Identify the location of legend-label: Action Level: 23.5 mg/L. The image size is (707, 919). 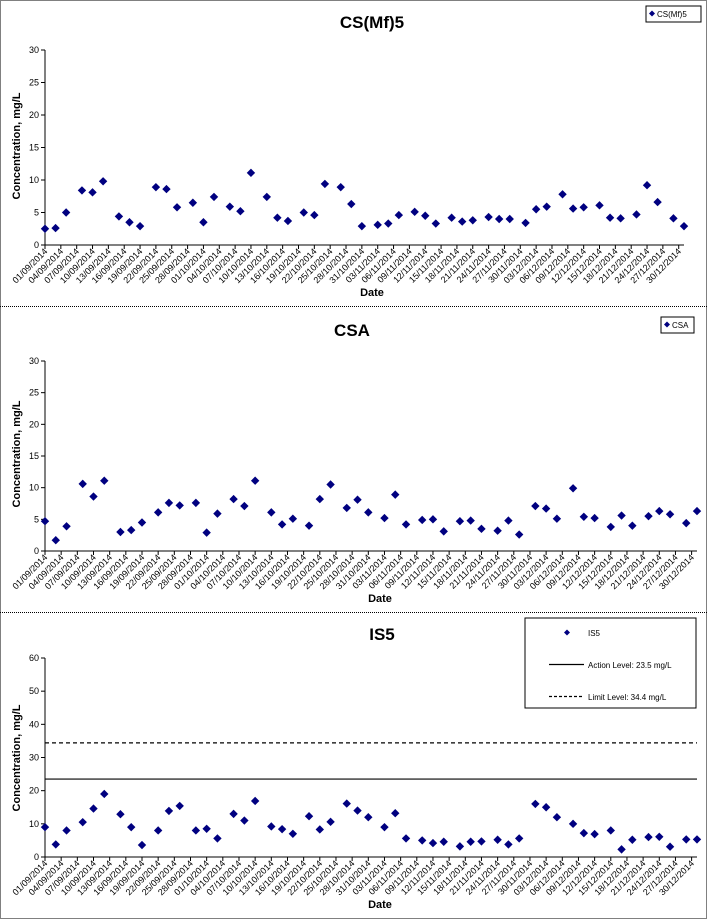
(630, 665).